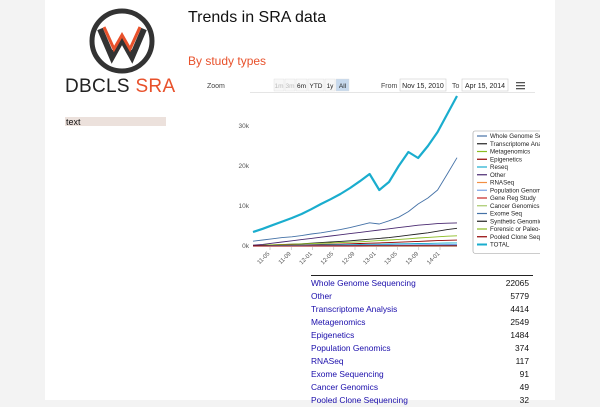 Image resolution: width=600 pixels, height=407 pixels. Describe the element at coordinates (510, 152) in the screenshot. I see `legend-item: Metagenomics` at that location.